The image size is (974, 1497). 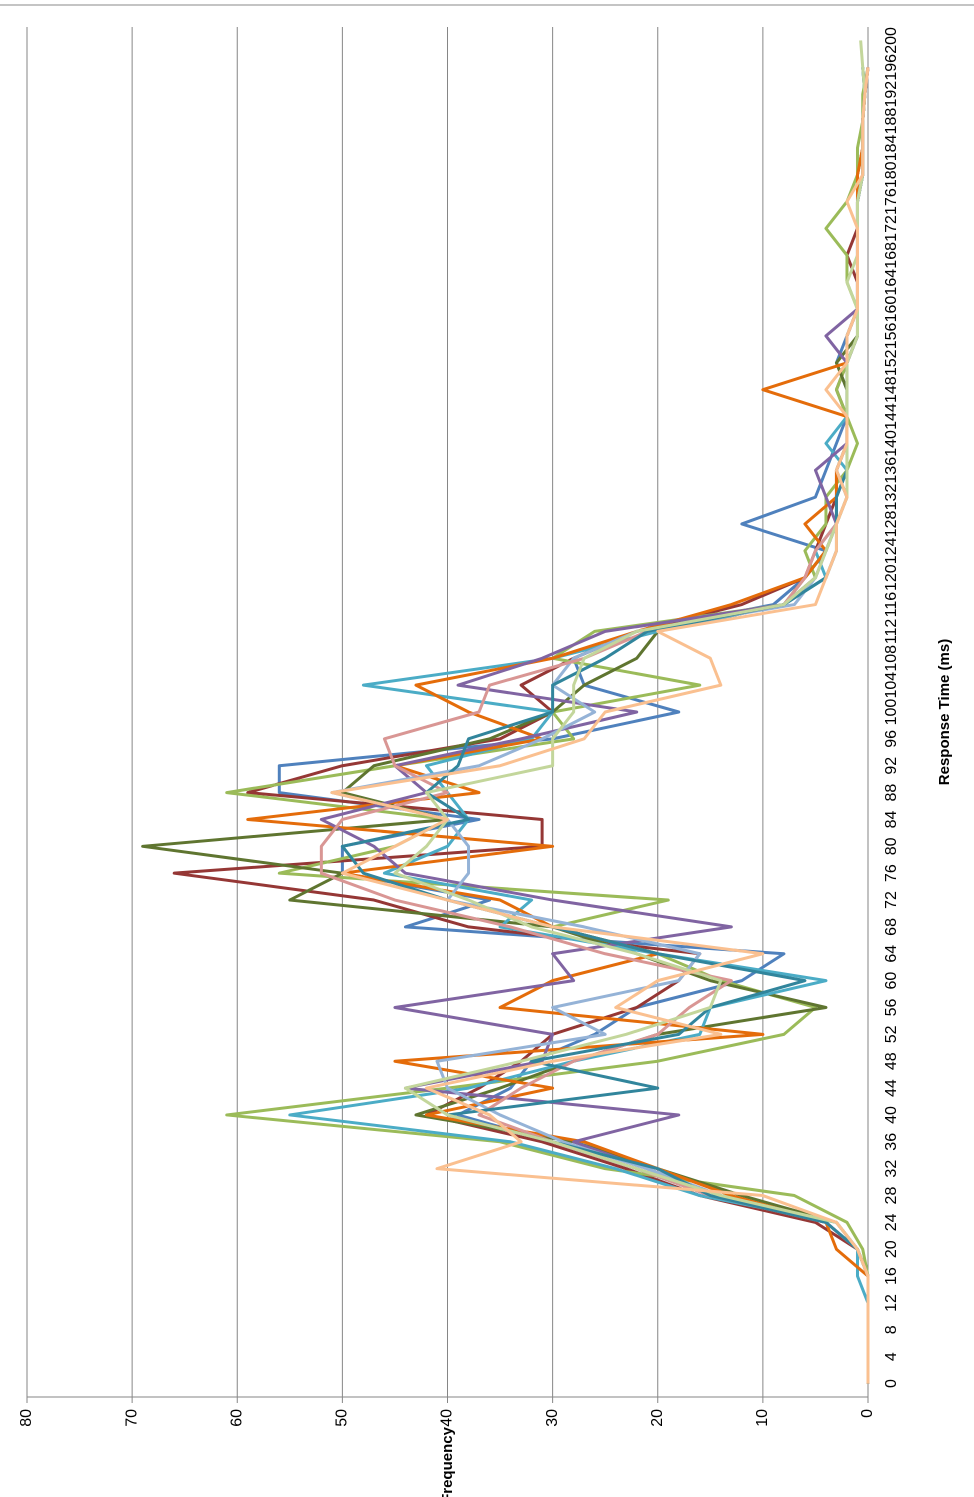 I want to click on x-tick-label: 192, so click(x=891, y=94).